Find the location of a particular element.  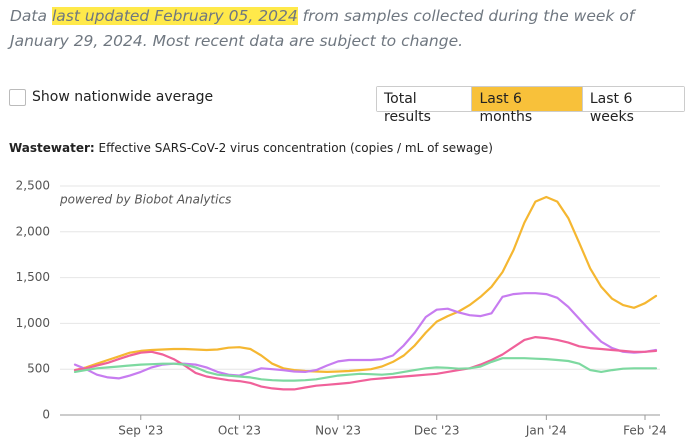

x-tick-label: Sep '23 is located at coordinates (140, 431).